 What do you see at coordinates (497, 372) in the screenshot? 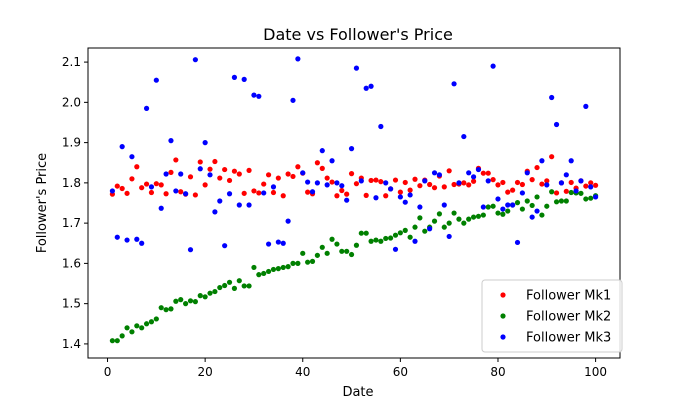
I see `x-tick-label: 80` at bounding box center [497, 372].